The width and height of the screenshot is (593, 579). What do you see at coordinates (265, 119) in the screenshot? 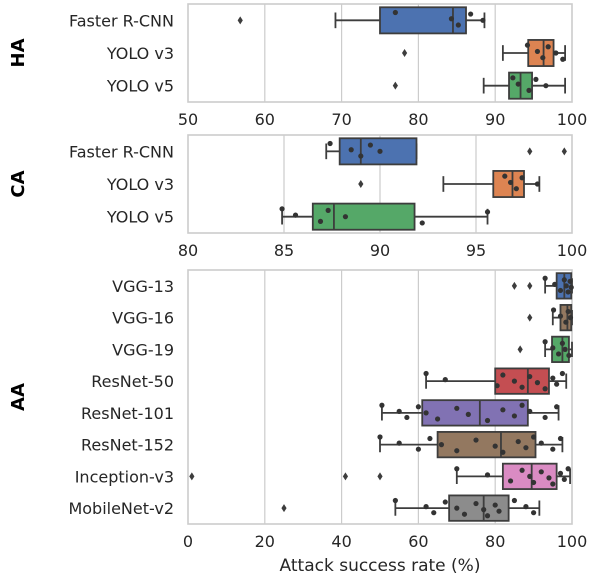
I see `x-tick-ha-60: 60` at bounding box center [265, 119].